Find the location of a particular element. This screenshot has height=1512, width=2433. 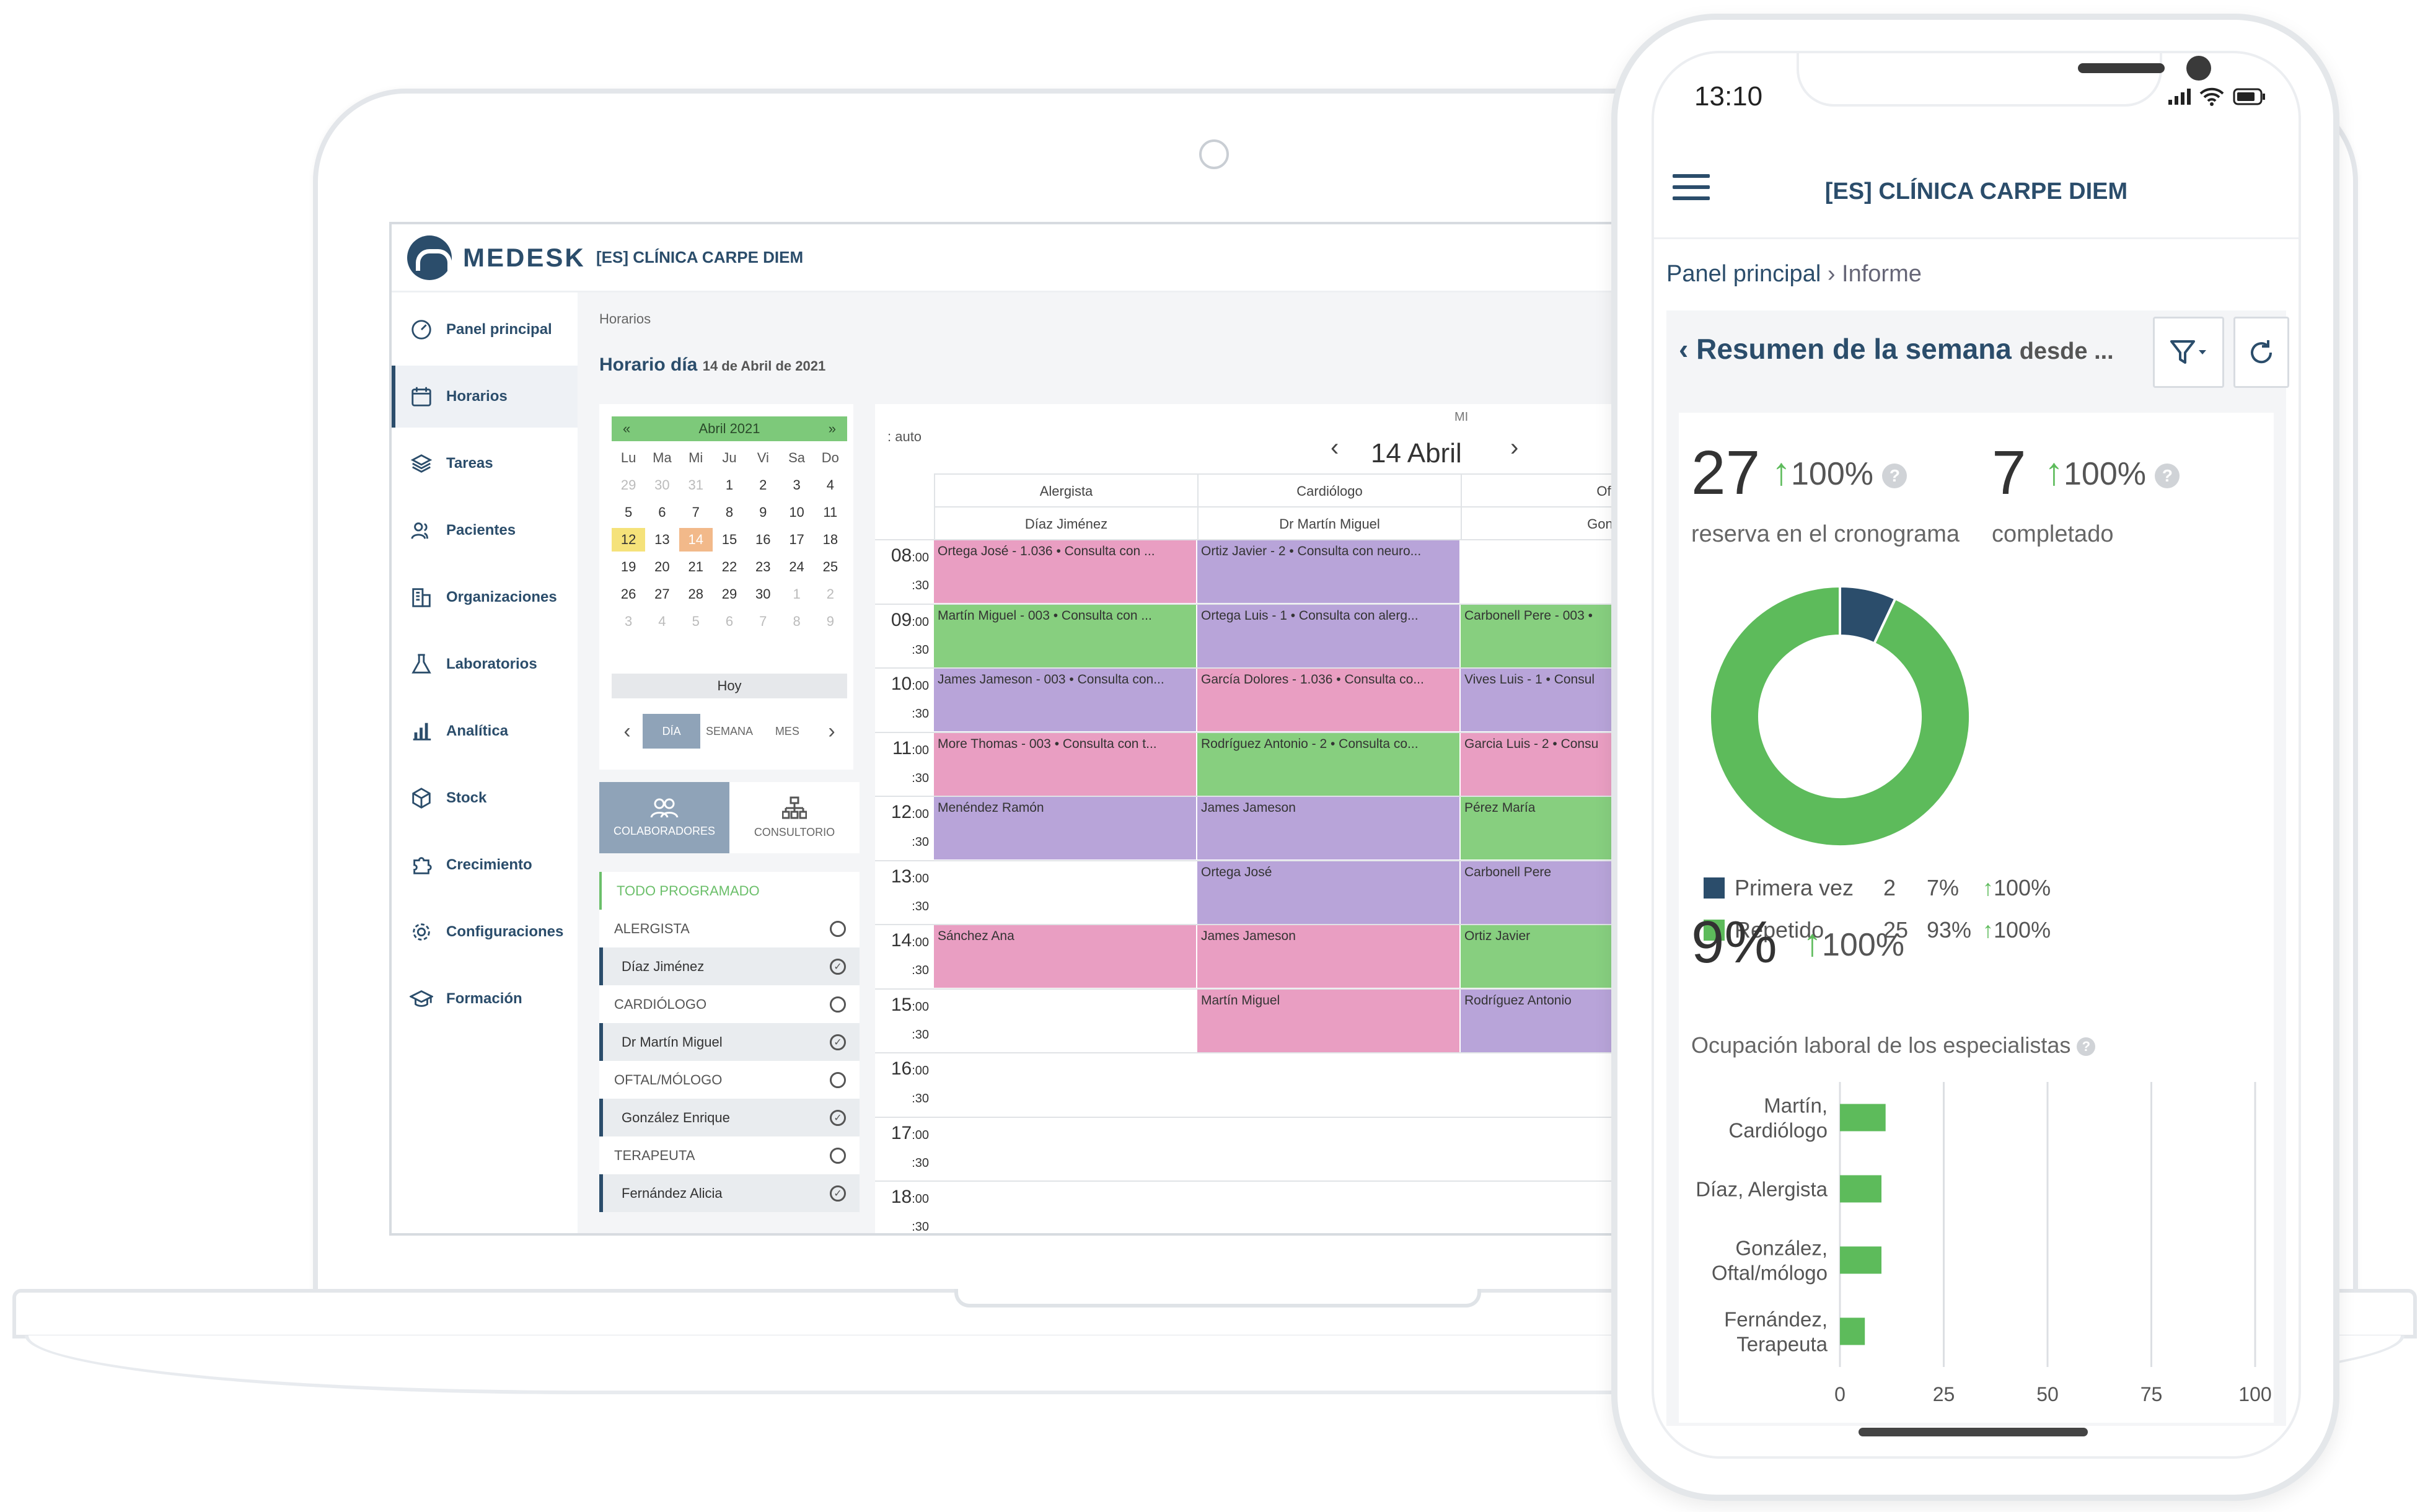

sidebar-item-stock: Stock is located at coordinates (485, 798).